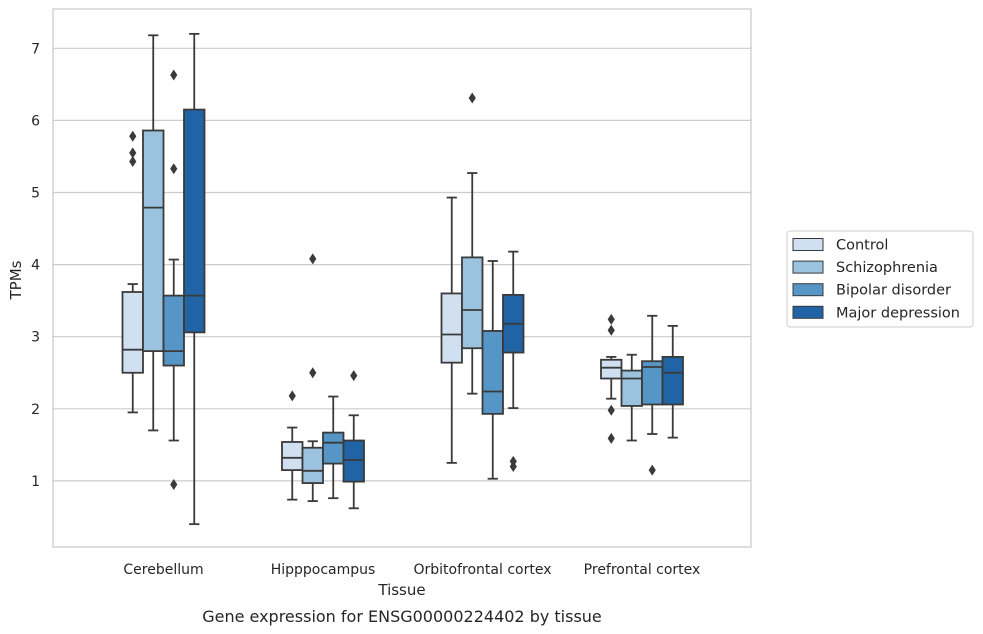  What do you see at coordinates (16, 280) in the screenshot?
I see `y-axis-label: TPMs` at bounding box center [16, 280].